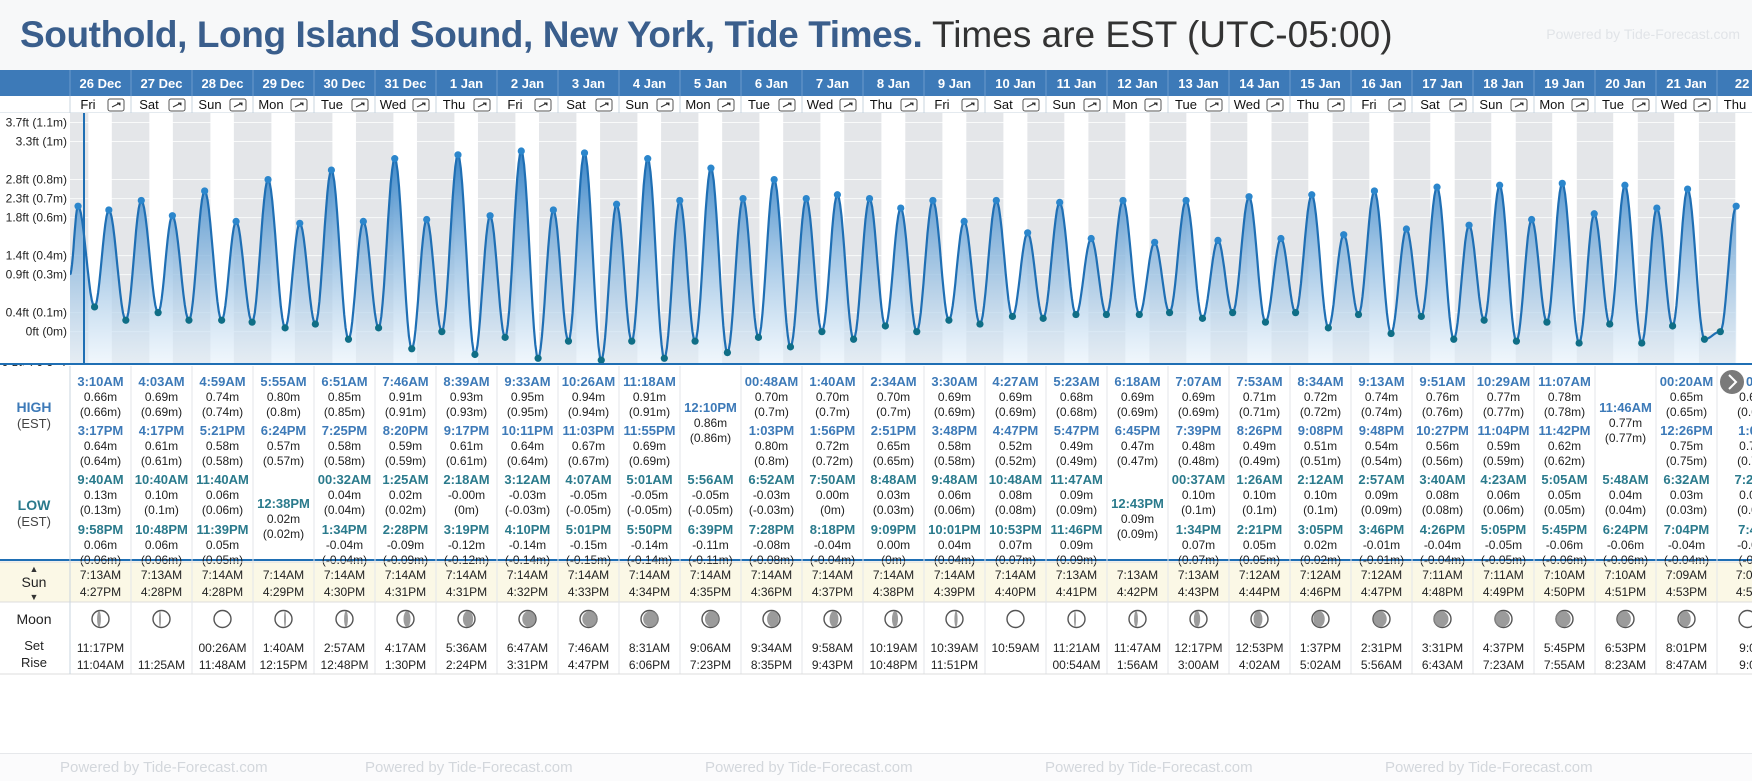 Image resolution: width=1752 pixels, height=781 pixels. What do you see at coordinates (1503, 397) in the screenshot?
I see `high-tide-height: 0.77m` at bounding box center [1503, 397].